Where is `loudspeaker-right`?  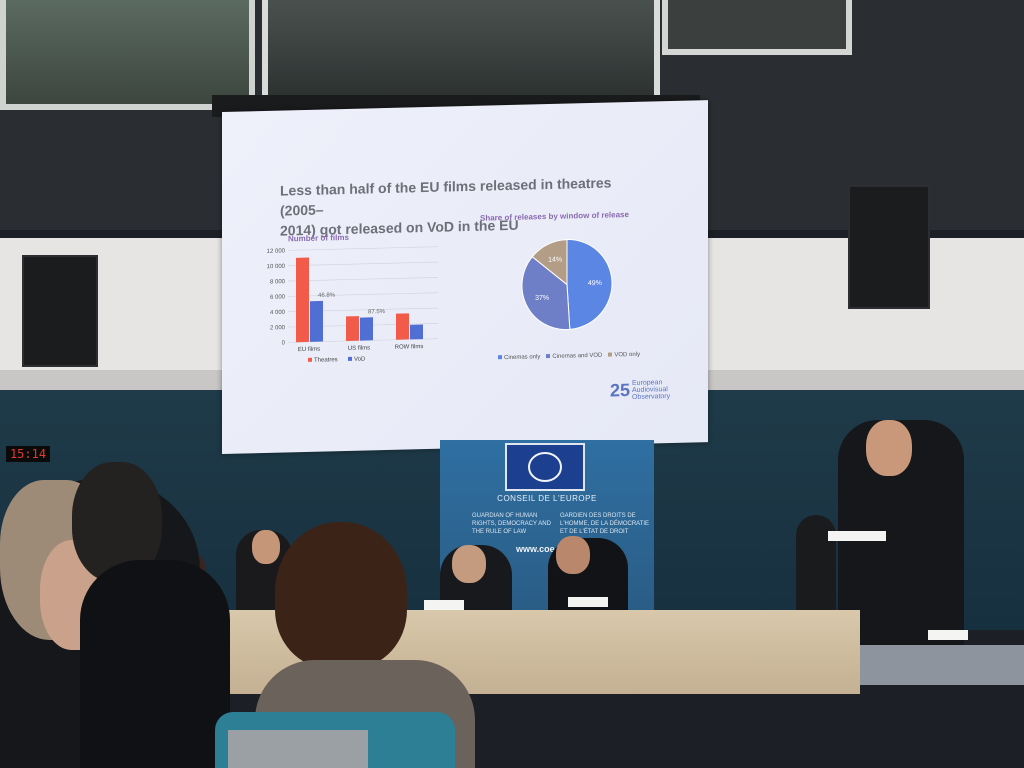 loudspeaker-right is located at coordinates (889, 247).